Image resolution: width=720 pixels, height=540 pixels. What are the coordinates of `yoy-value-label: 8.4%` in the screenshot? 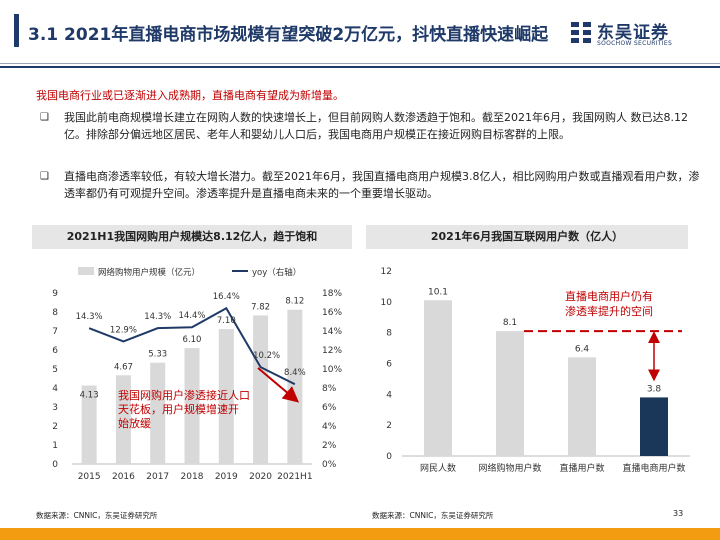 It's located at (295, 373).